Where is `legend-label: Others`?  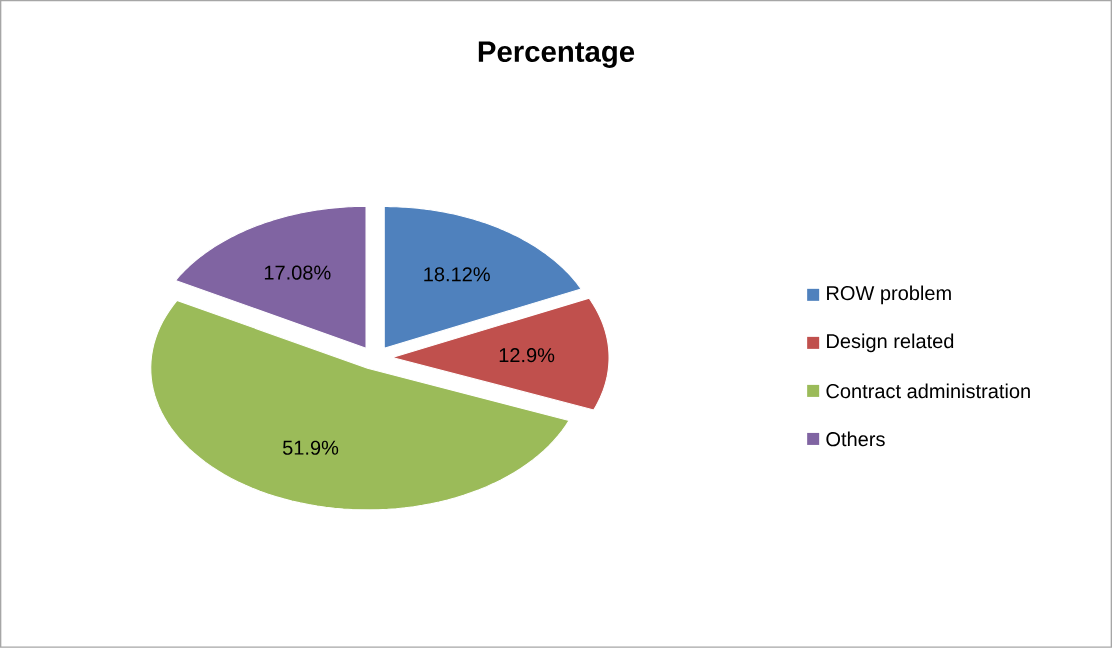
legend-label: Others is located at coordinates (855, 439).